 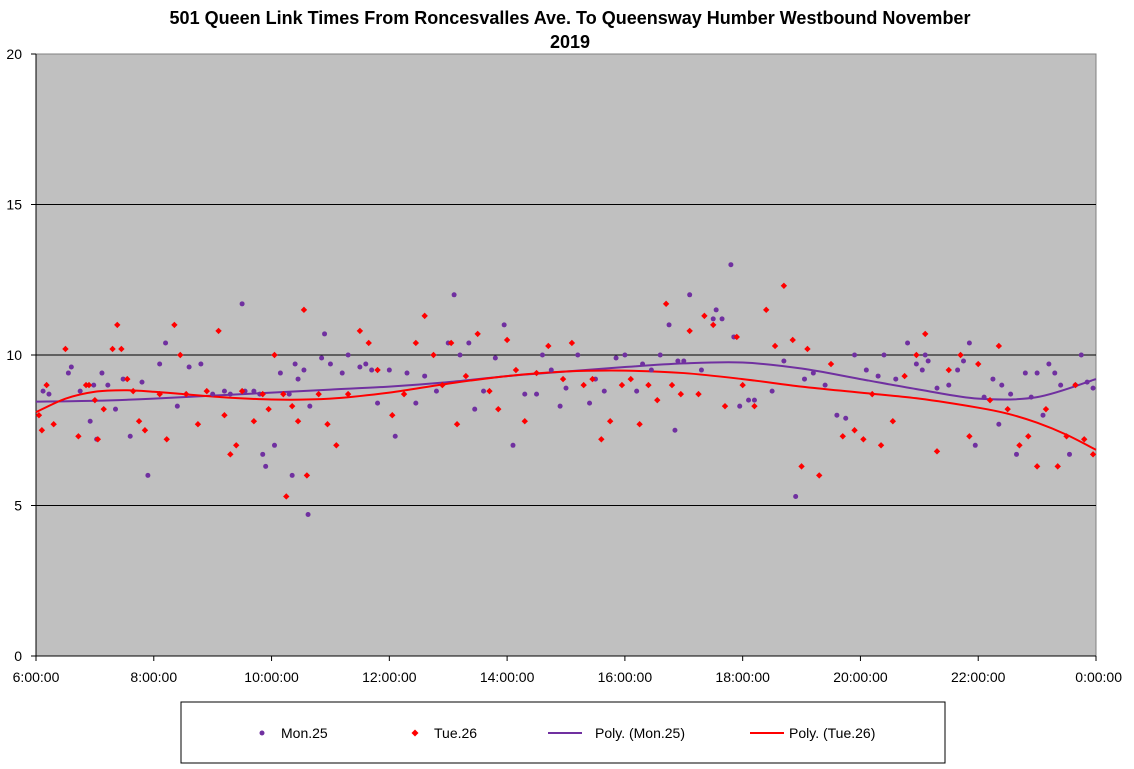 What do you see at coordinates (860, 677) in the screenshot?
I see `x-tick-label: 20:00:00` at bounding box center [860, 677].